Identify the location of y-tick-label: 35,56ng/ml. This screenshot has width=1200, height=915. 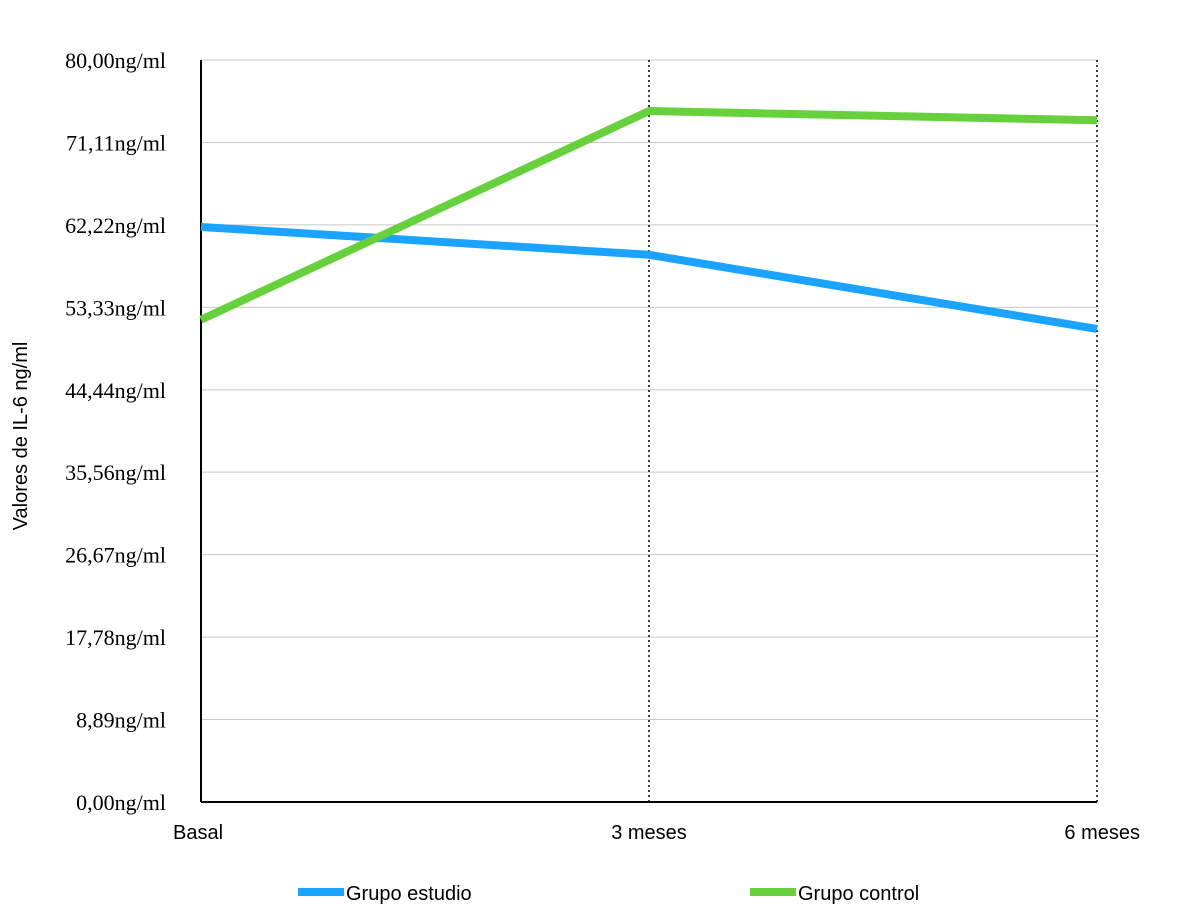
(115, 472).